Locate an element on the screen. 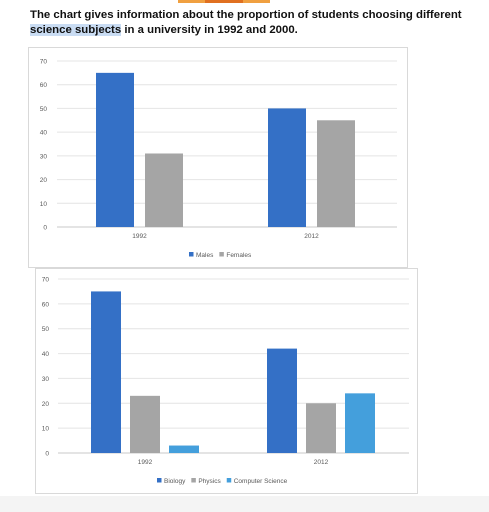  bar-females-2012 is located at coordinates (336, 173).